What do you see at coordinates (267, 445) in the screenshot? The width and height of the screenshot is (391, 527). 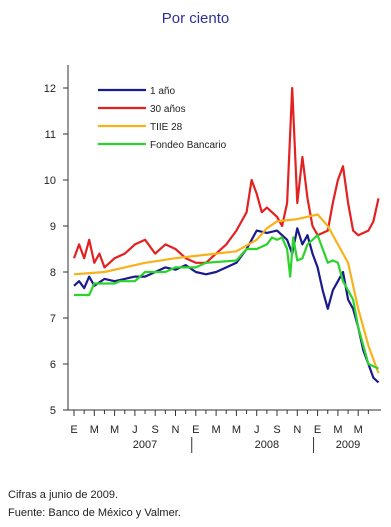 I see `year-label: 2008` at bounding box center [267, 445].